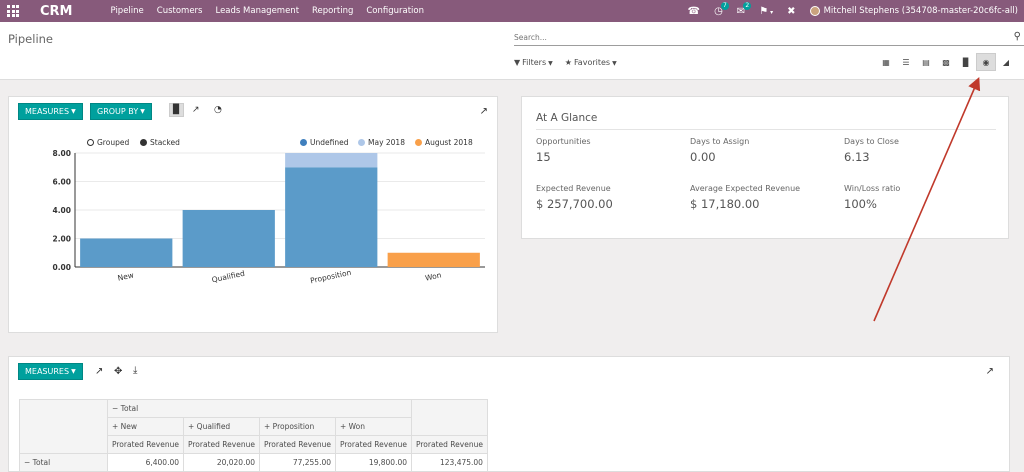 This screenshot has width=1024, height=472. Describe the element at coordinates (986, 62) in the screenshot. I see `dashboard-view-icon: ◉` at that location.